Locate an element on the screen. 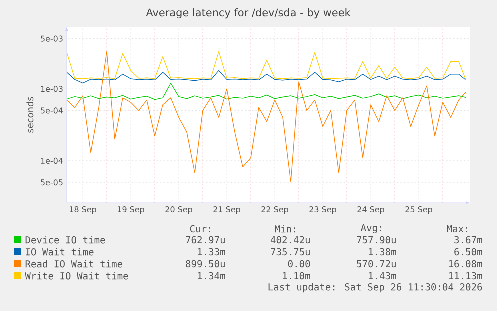 Image resolution: width=497 pixels, height=311 pixels. text: 570.72u is located at coordinates (376, 264).